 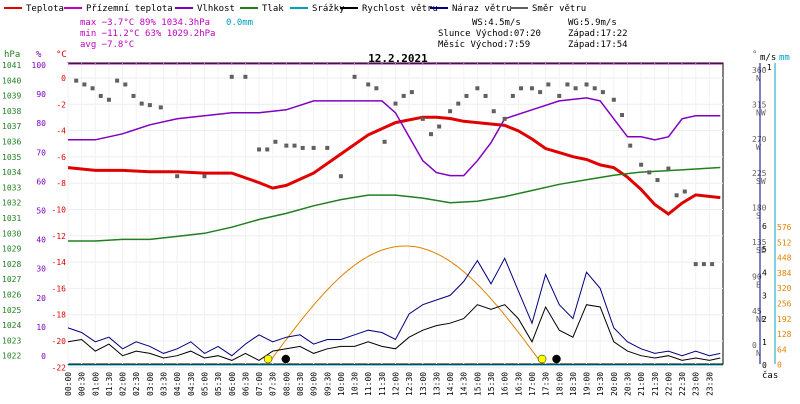 I want to click on wind-tick-label: 4, so click(x=764, y=272).